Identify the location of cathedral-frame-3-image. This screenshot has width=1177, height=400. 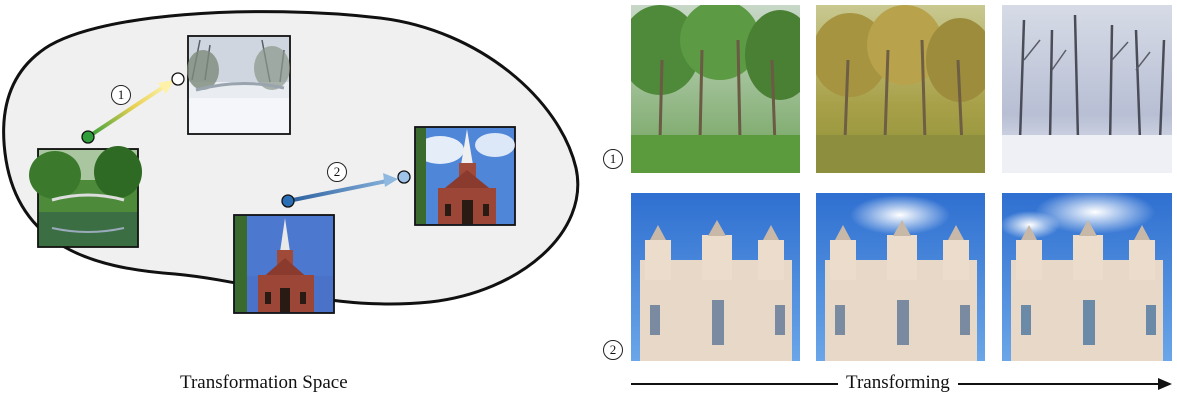
(1087, 277).